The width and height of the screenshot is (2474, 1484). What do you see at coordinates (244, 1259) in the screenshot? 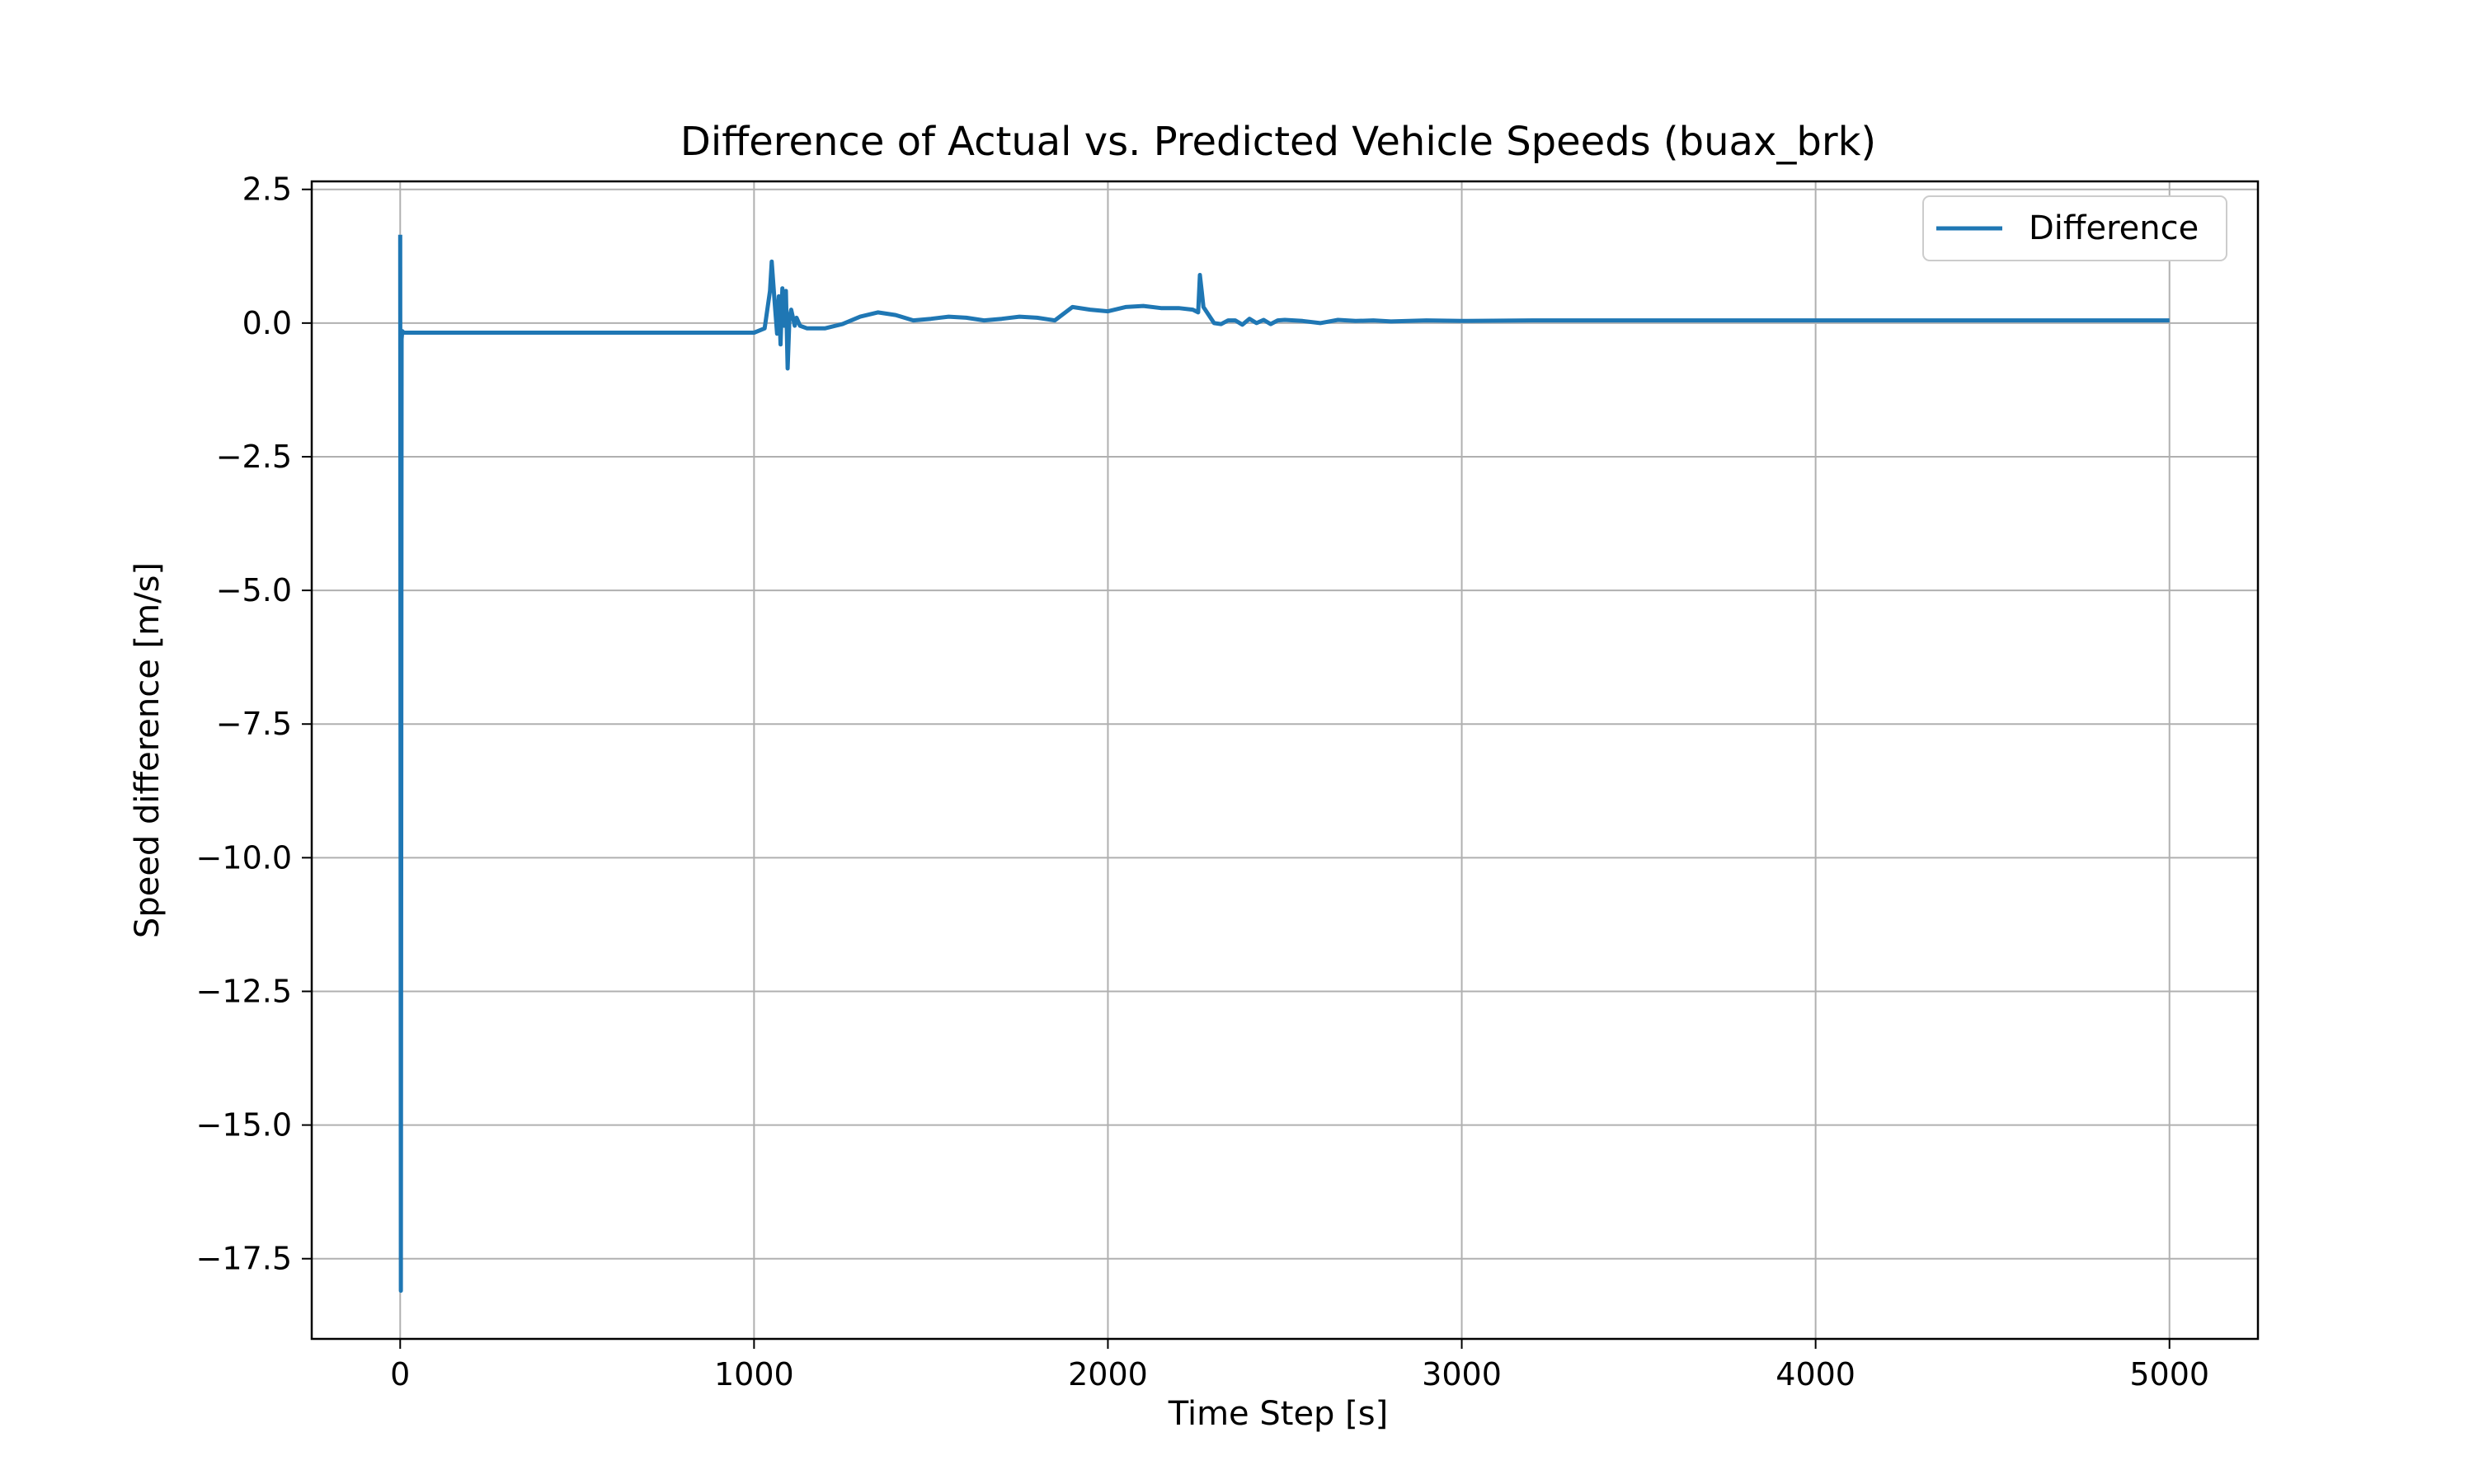
I see `y-tick-label: −17.5` at bounding box center [244, 1259].